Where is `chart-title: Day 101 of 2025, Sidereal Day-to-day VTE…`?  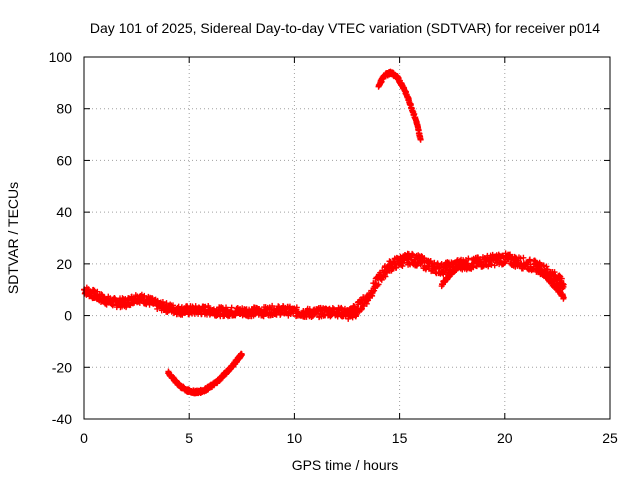 chart-title: Day 101 of 2025, Sidereal Day-to-day VTE… is located at coordinates (345, 28).